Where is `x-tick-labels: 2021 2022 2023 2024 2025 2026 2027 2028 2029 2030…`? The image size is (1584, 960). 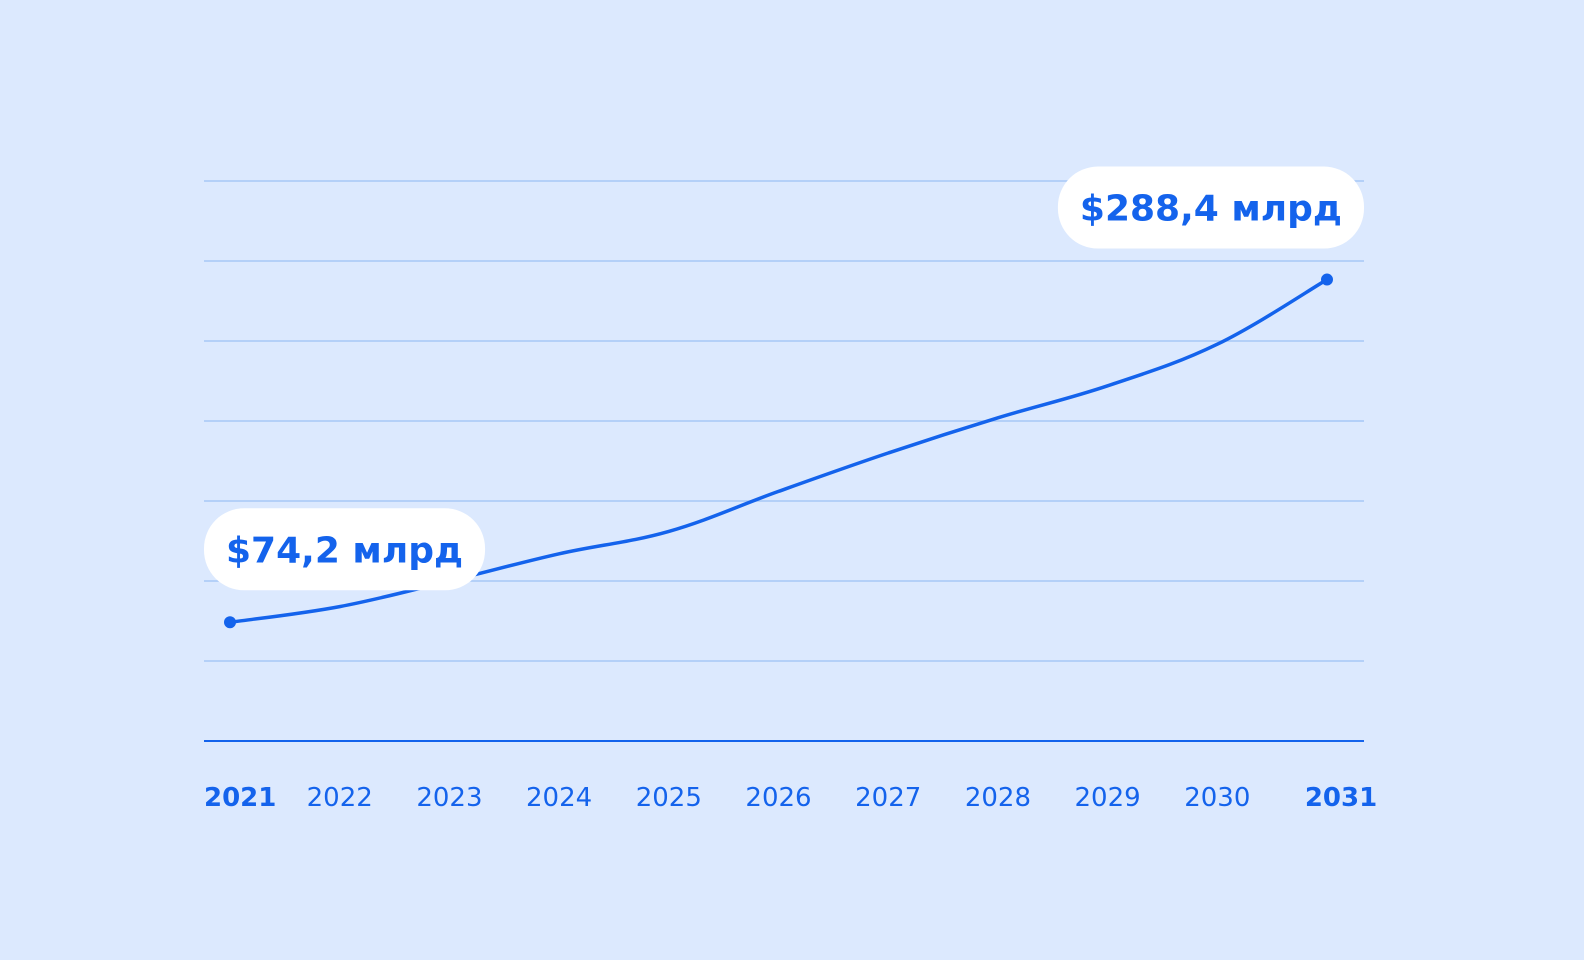 x-tick-labels: 2021 2022 2023 2024 2025 2026 2027 2028 2029 2030… is located at coordinates (790, 798).